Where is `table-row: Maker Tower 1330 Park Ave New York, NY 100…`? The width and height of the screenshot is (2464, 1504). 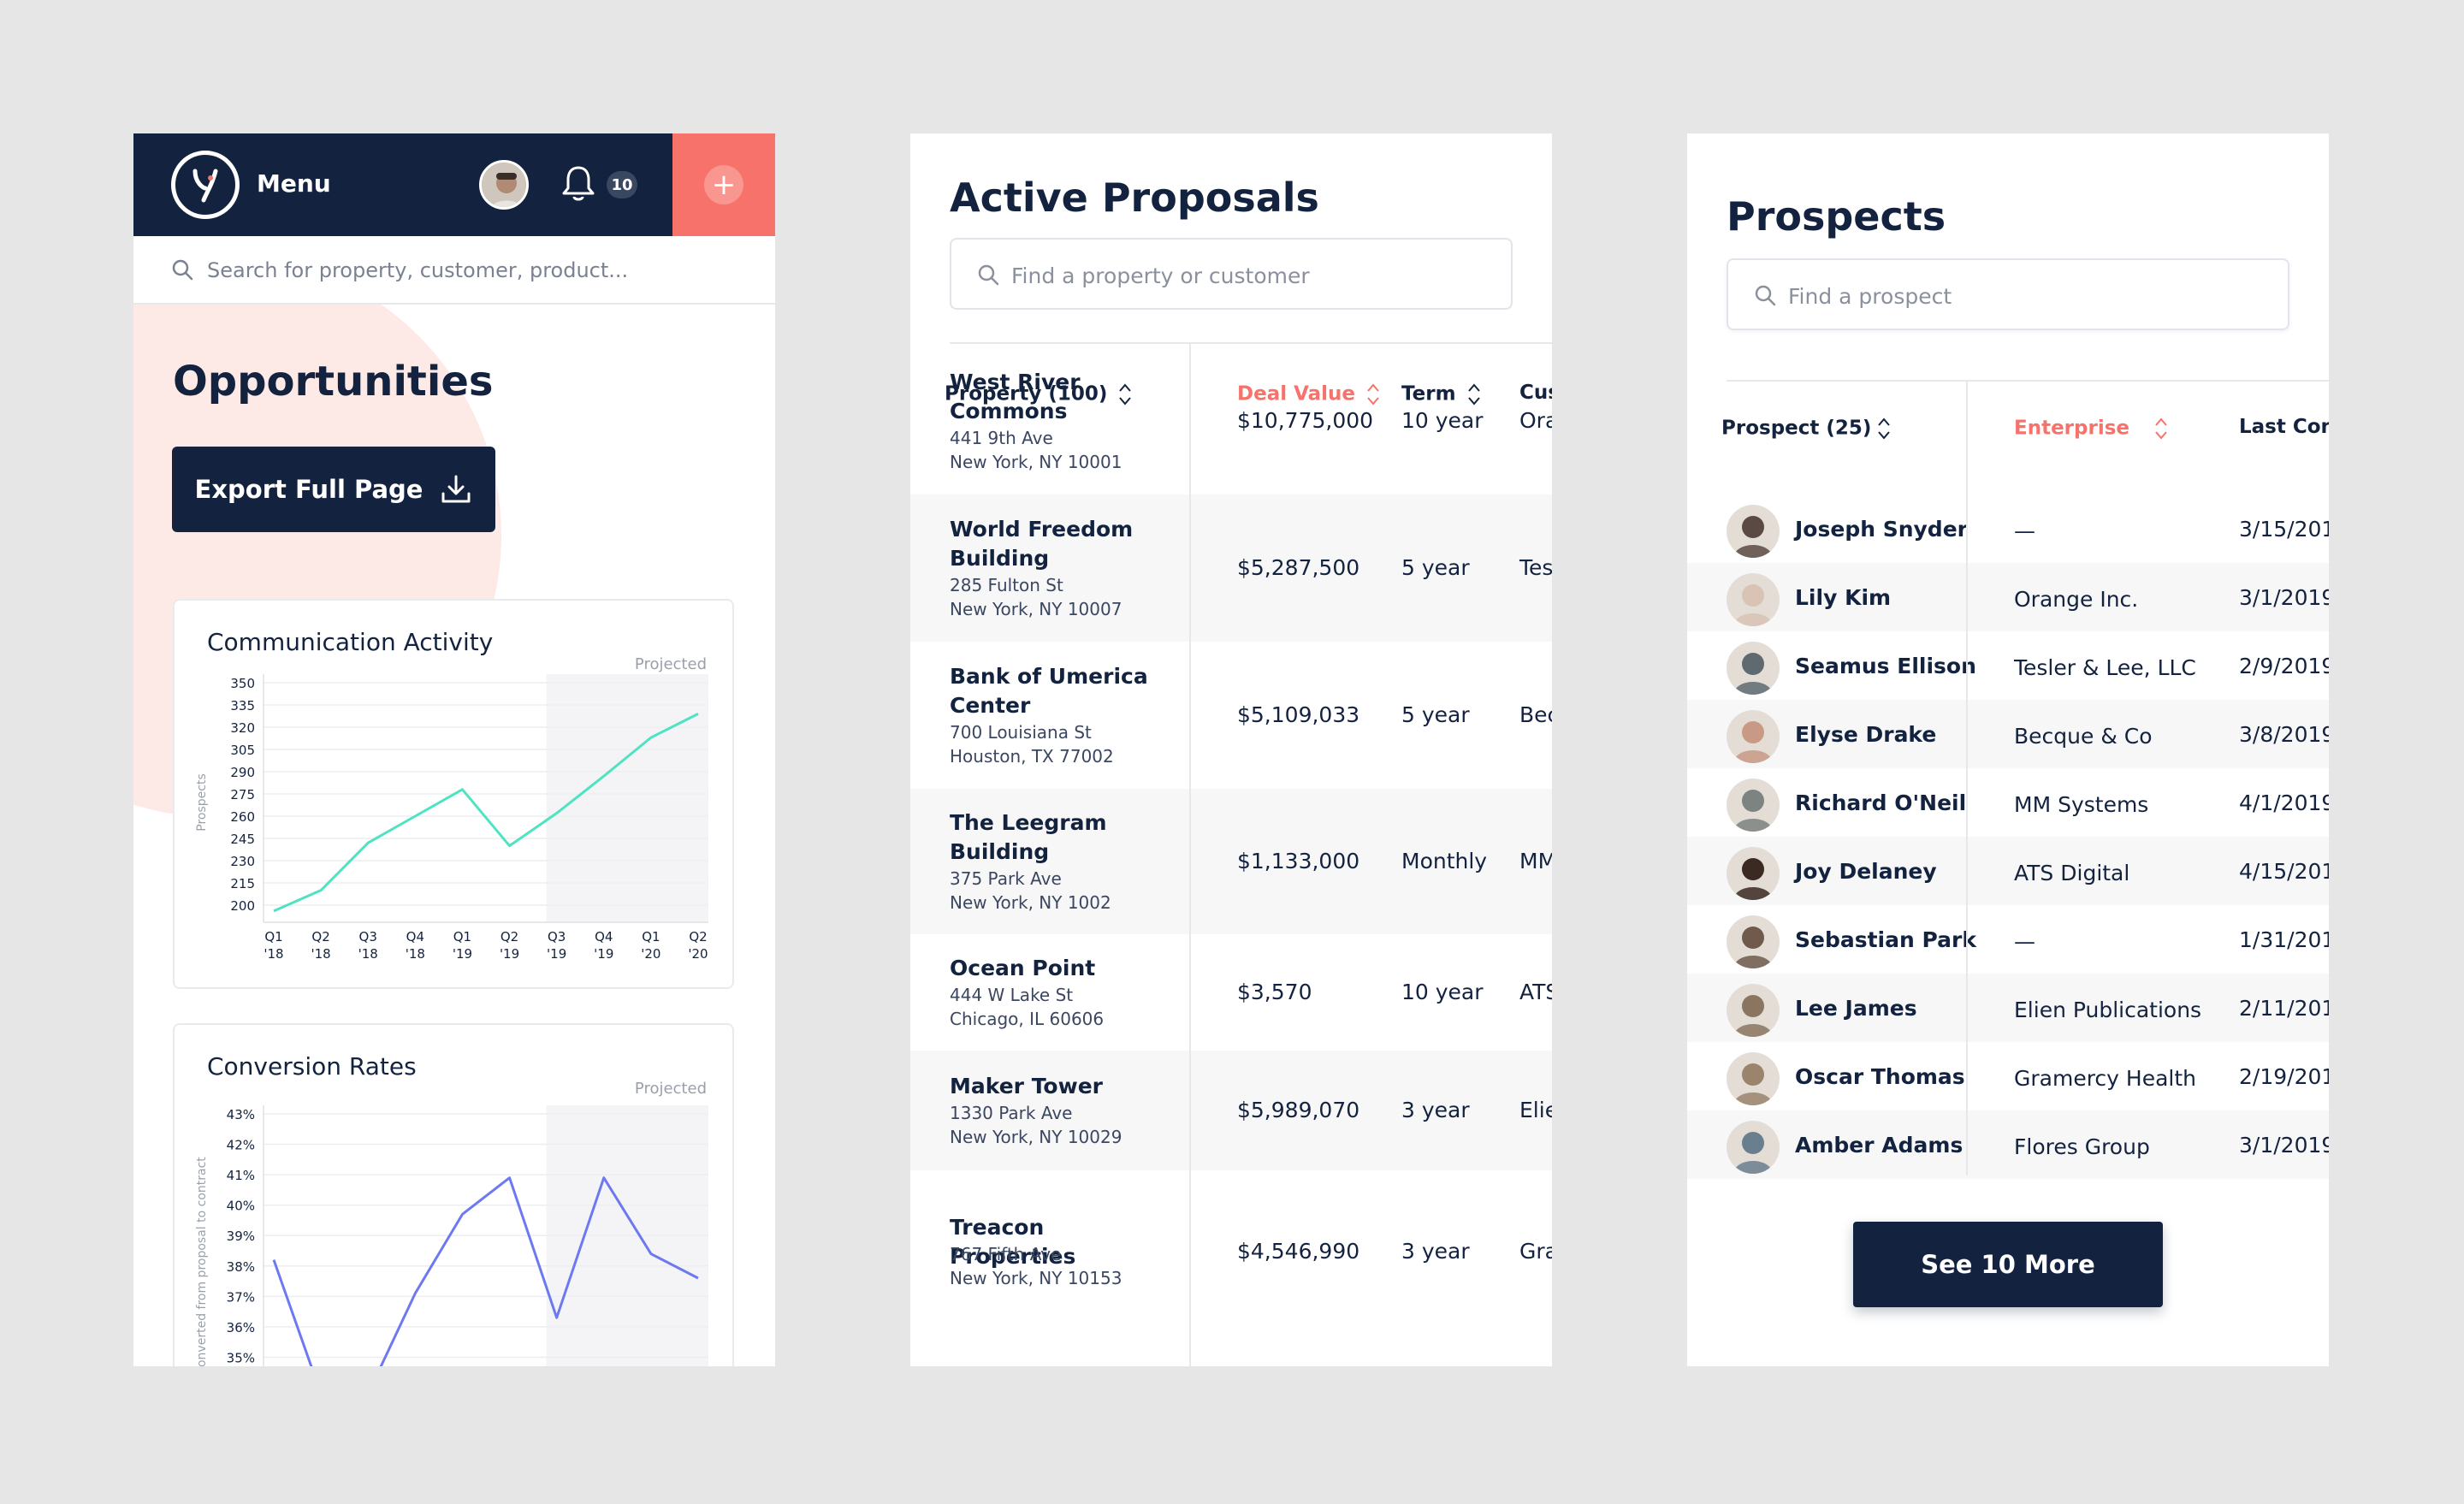 table-row: Maker Tower 1330 Park Ave New York, NY 100… is located at coordinates (1231, 1110).